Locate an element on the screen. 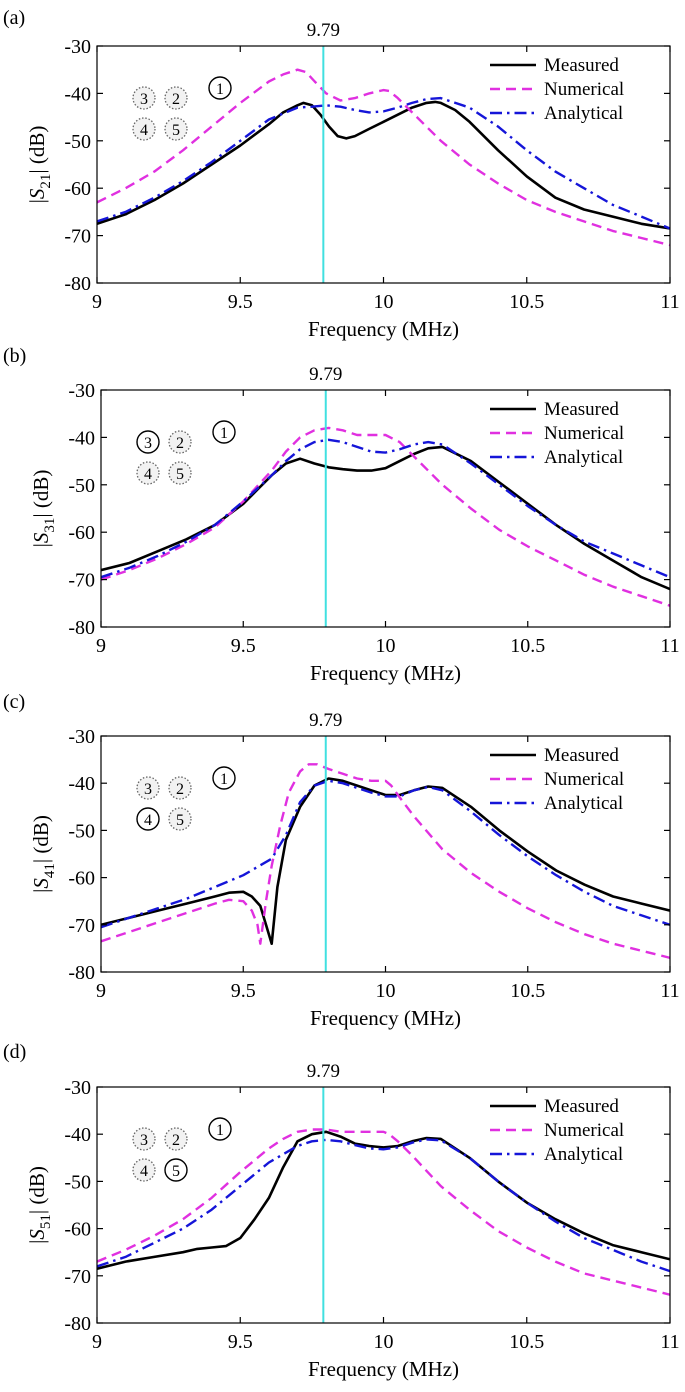 The height and width of the screenshot is (1392, 685). y-axis-label: |S51| (dB) is located at coordinates (39, 1205).